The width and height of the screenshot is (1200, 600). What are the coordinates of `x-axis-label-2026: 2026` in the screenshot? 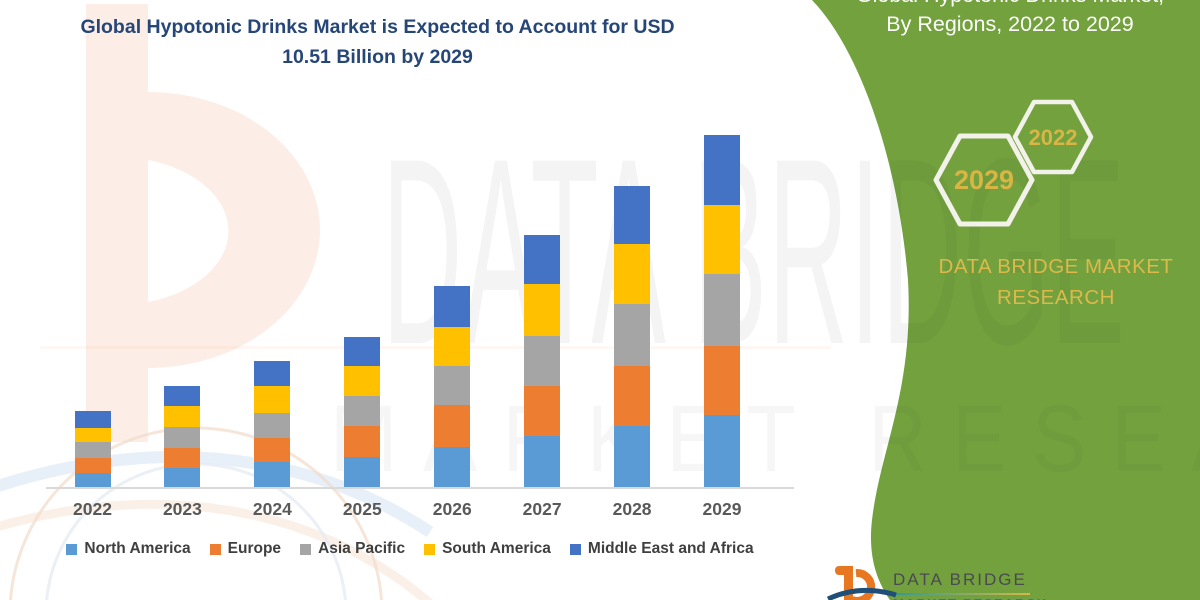 It's located at (452, 509).